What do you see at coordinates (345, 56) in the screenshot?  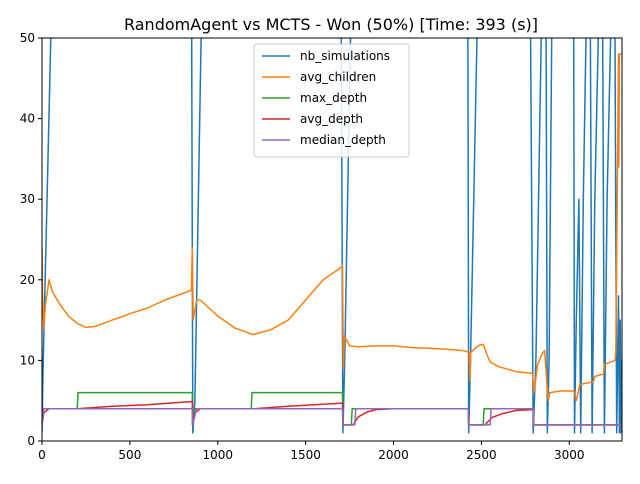 I see `legend-label-nb_simulations: nb_simulations` at bounding box center [345, 56].